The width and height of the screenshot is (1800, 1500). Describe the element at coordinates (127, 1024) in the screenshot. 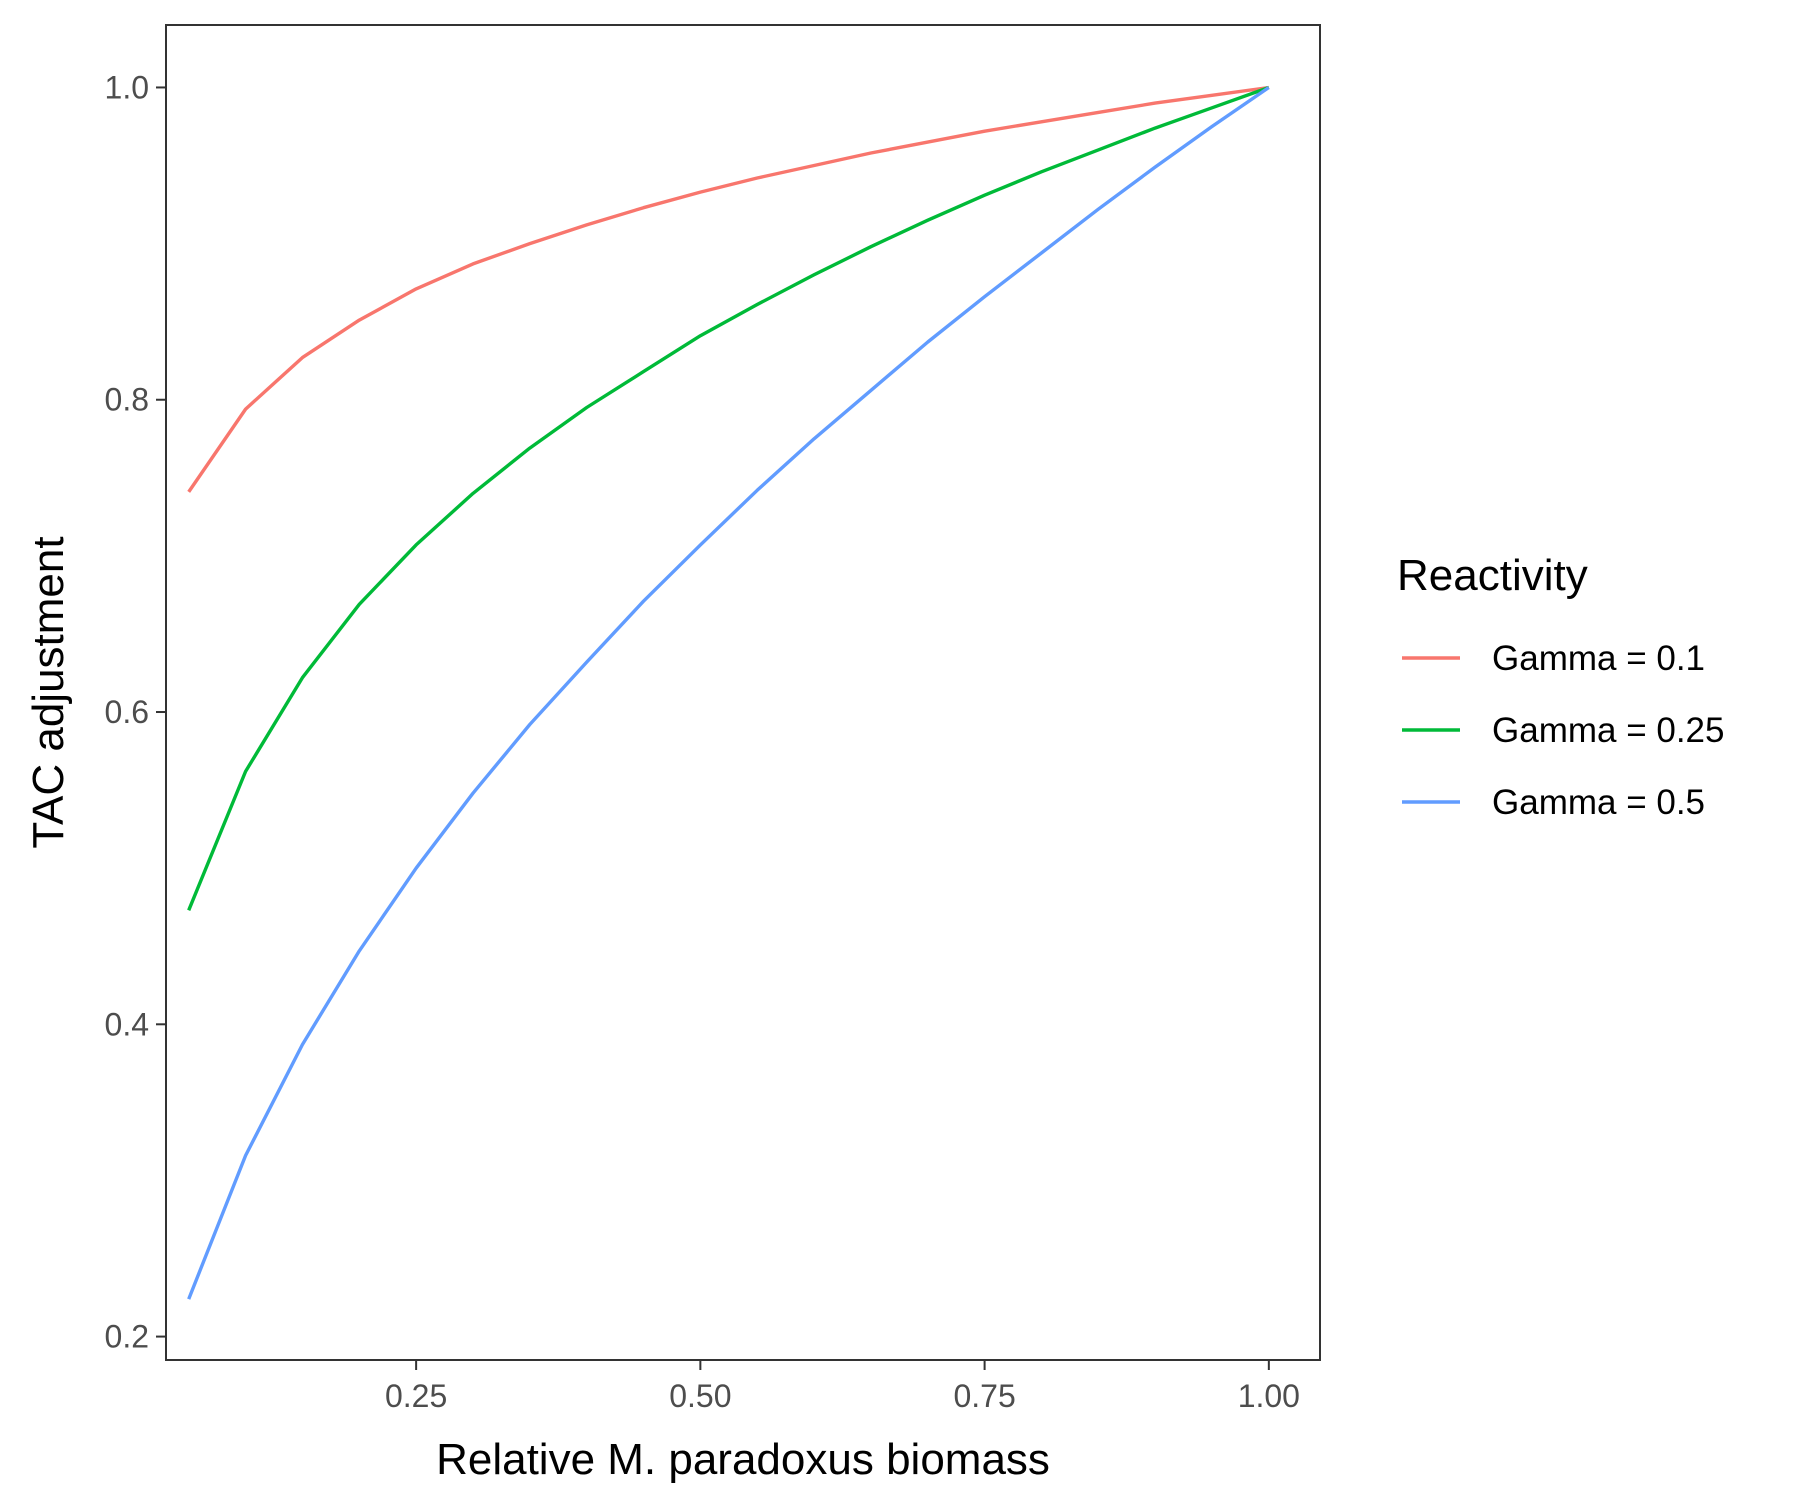

I see `y-tick-label: 0.4` at that location.